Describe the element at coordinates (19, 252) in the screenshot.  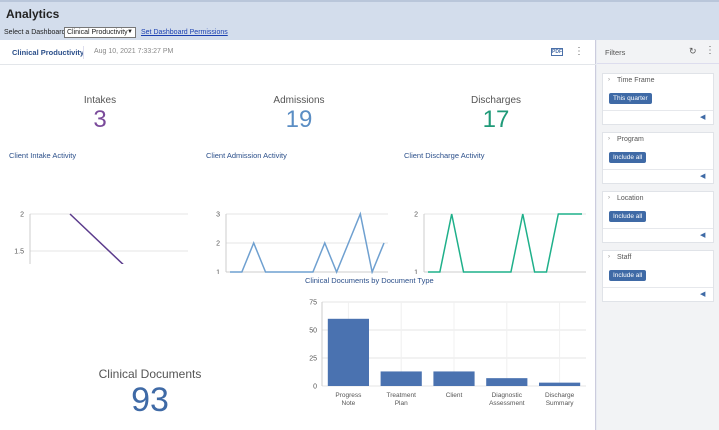
I see `y-tick-label: 1.5` at that location.